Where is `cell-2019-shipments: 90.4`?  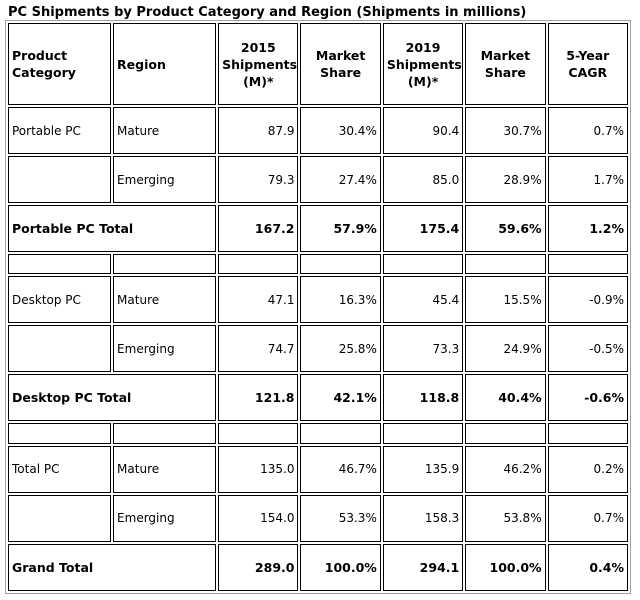
cell-2019-shipments: 90.4 is located at coordinates (423, 130).